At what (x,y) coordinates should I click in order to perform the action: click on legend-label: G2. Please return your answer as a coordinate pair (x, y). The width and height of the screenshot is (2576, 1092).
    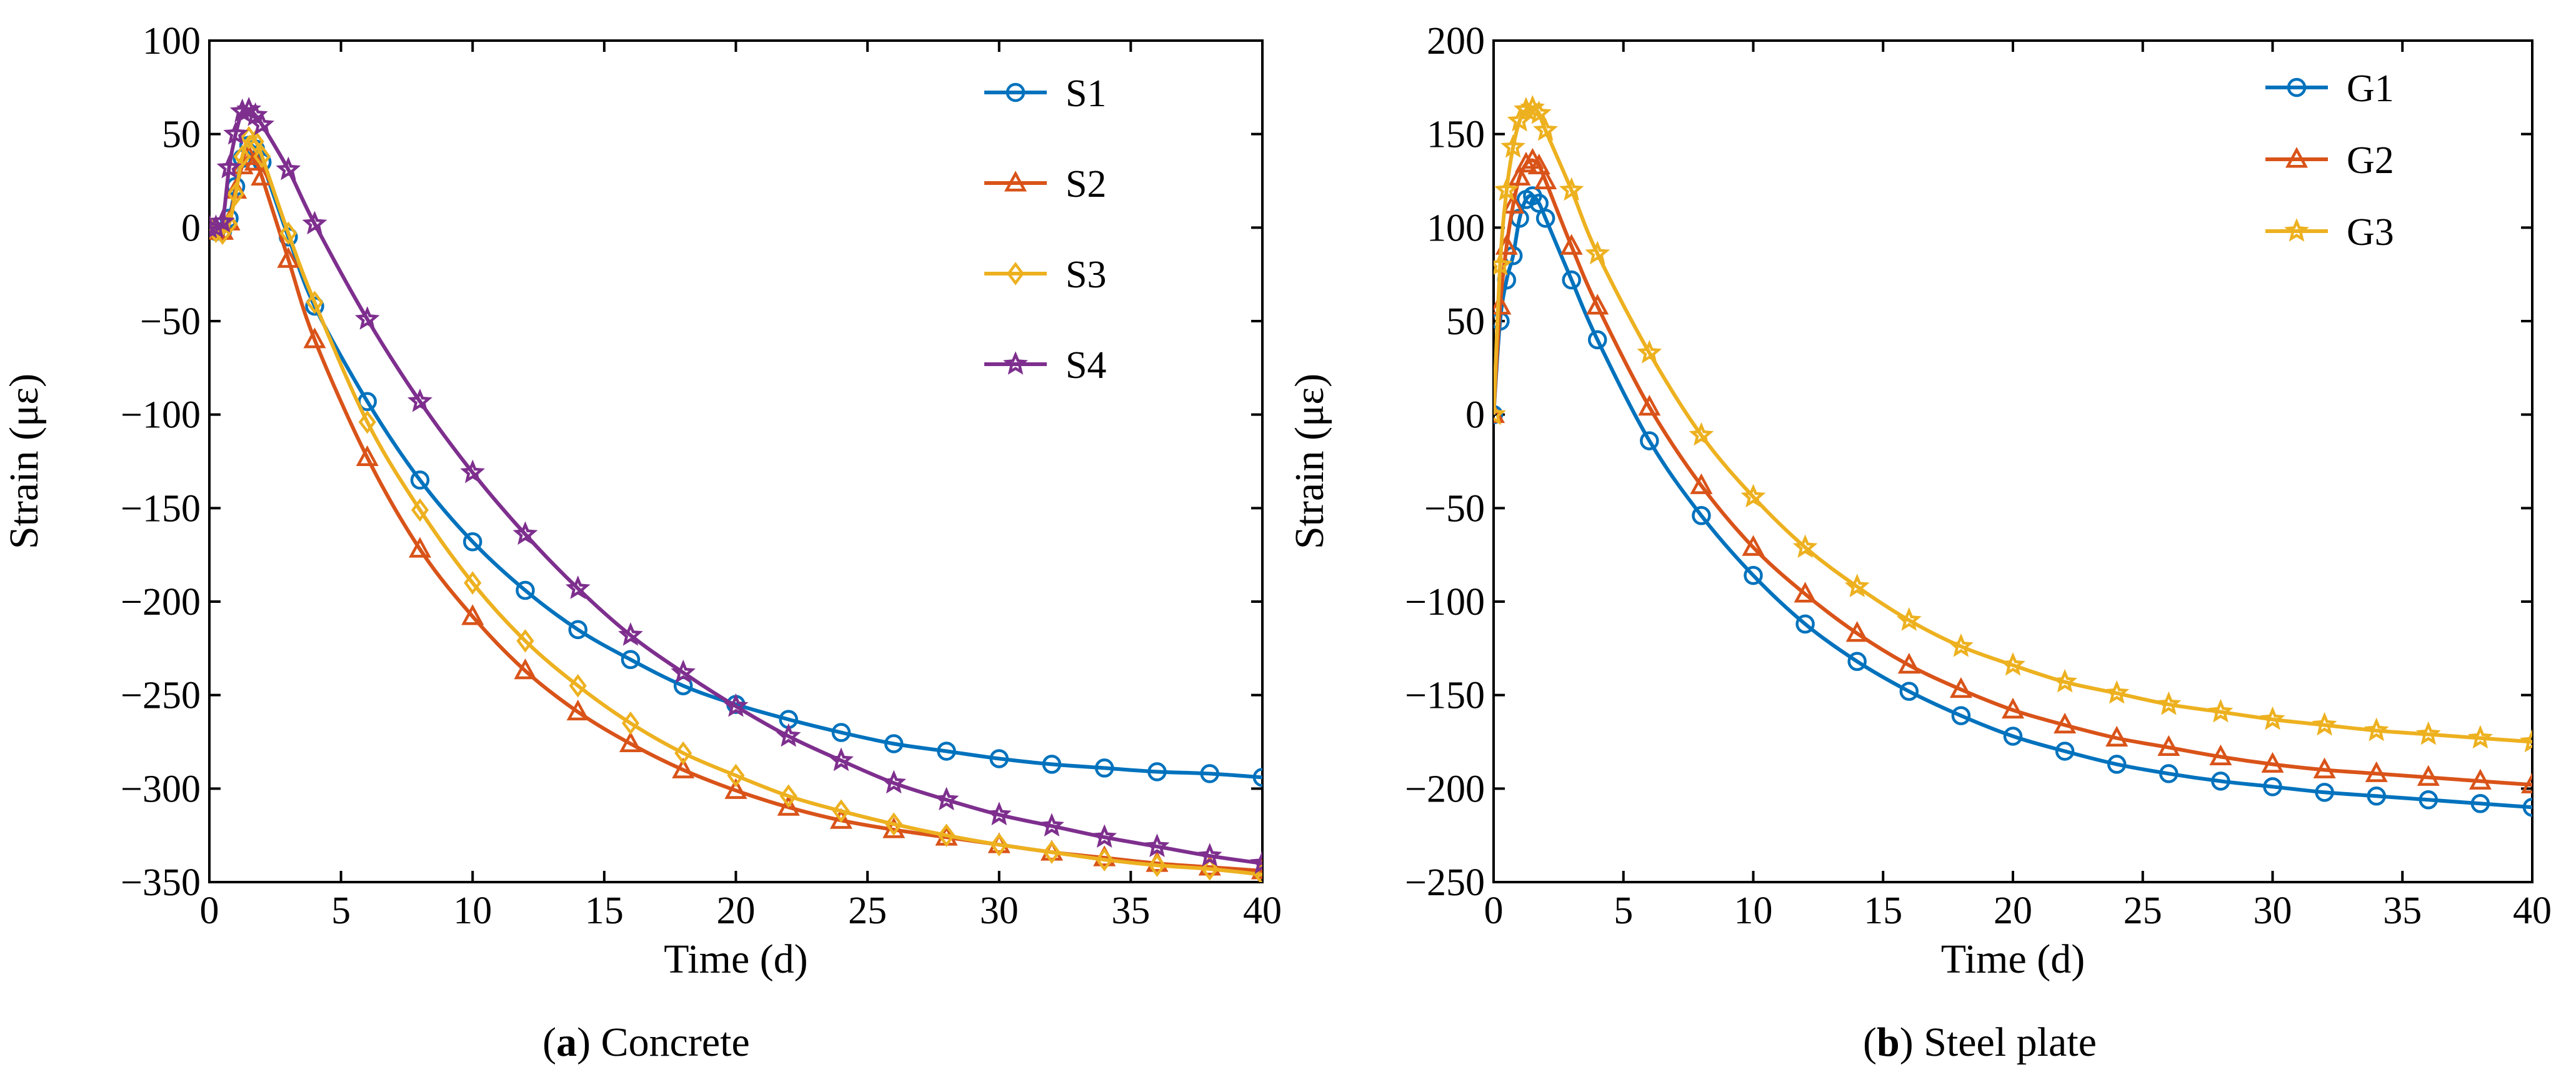
    Looking at the image, I should click on (2370, 160).